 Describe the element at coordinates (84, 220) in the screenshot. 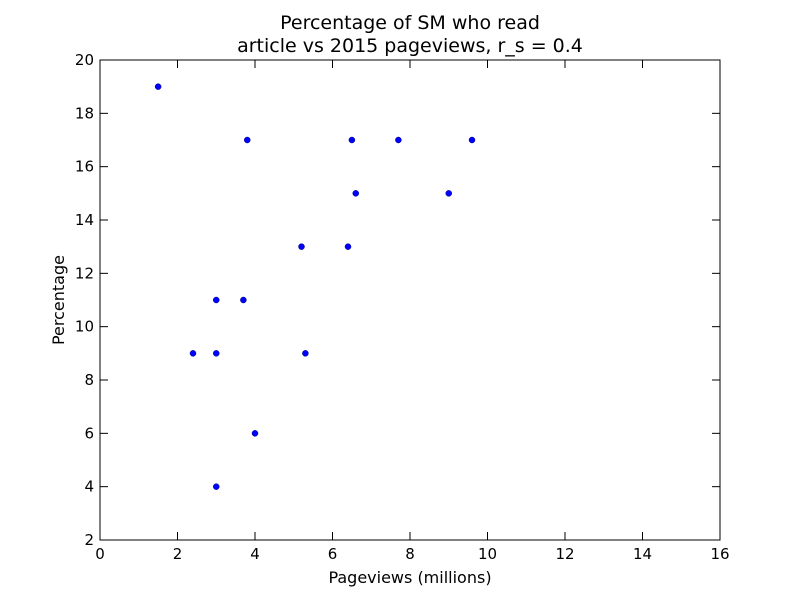

I see `y-tick-label: 14` at that location.